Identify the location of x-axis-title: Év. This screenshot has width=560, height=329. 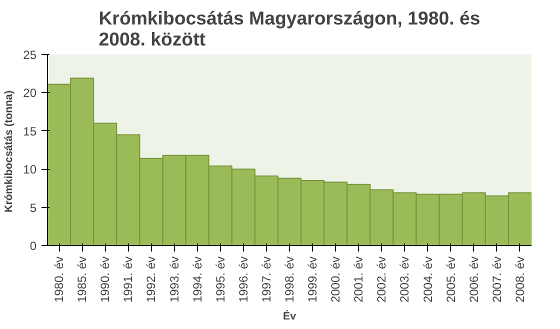
(289, 316).